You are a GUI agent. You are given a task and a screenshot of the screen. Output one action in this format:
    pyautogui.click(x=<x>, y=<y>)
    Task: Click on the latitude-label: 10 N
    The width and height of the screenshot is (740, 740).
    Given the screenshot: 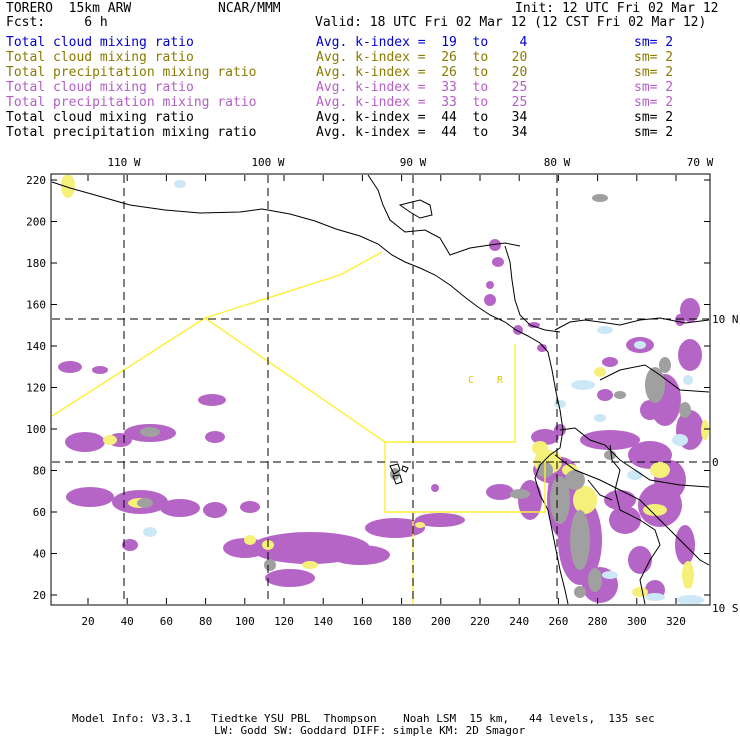 What is the action you would take?
    pyautogui.click(x=725, y=319)
    